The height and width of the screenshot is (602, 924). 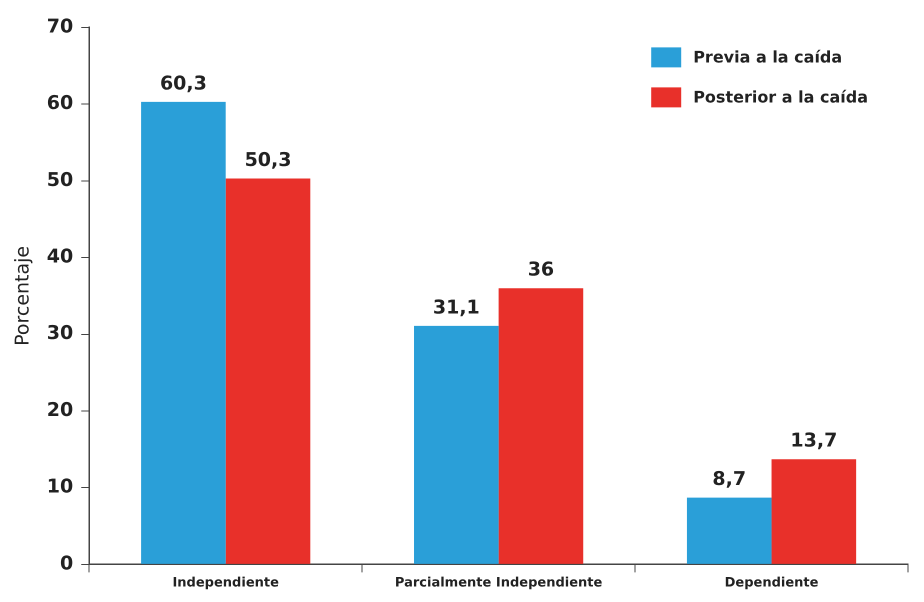 What do you see at coordinates (814, 441) in the screenshot?
I see `data-label: 13,7` at bounding box center [814, 441].